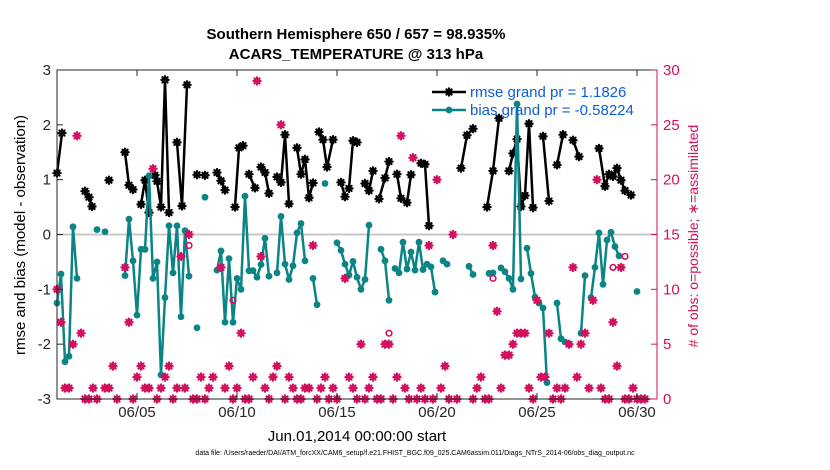 The height and width of the screenshot is (470, 830). What do you see at coordinates (546, 169) in the screenshot?
I see `series-0-line` at bounding box center [546, 169].